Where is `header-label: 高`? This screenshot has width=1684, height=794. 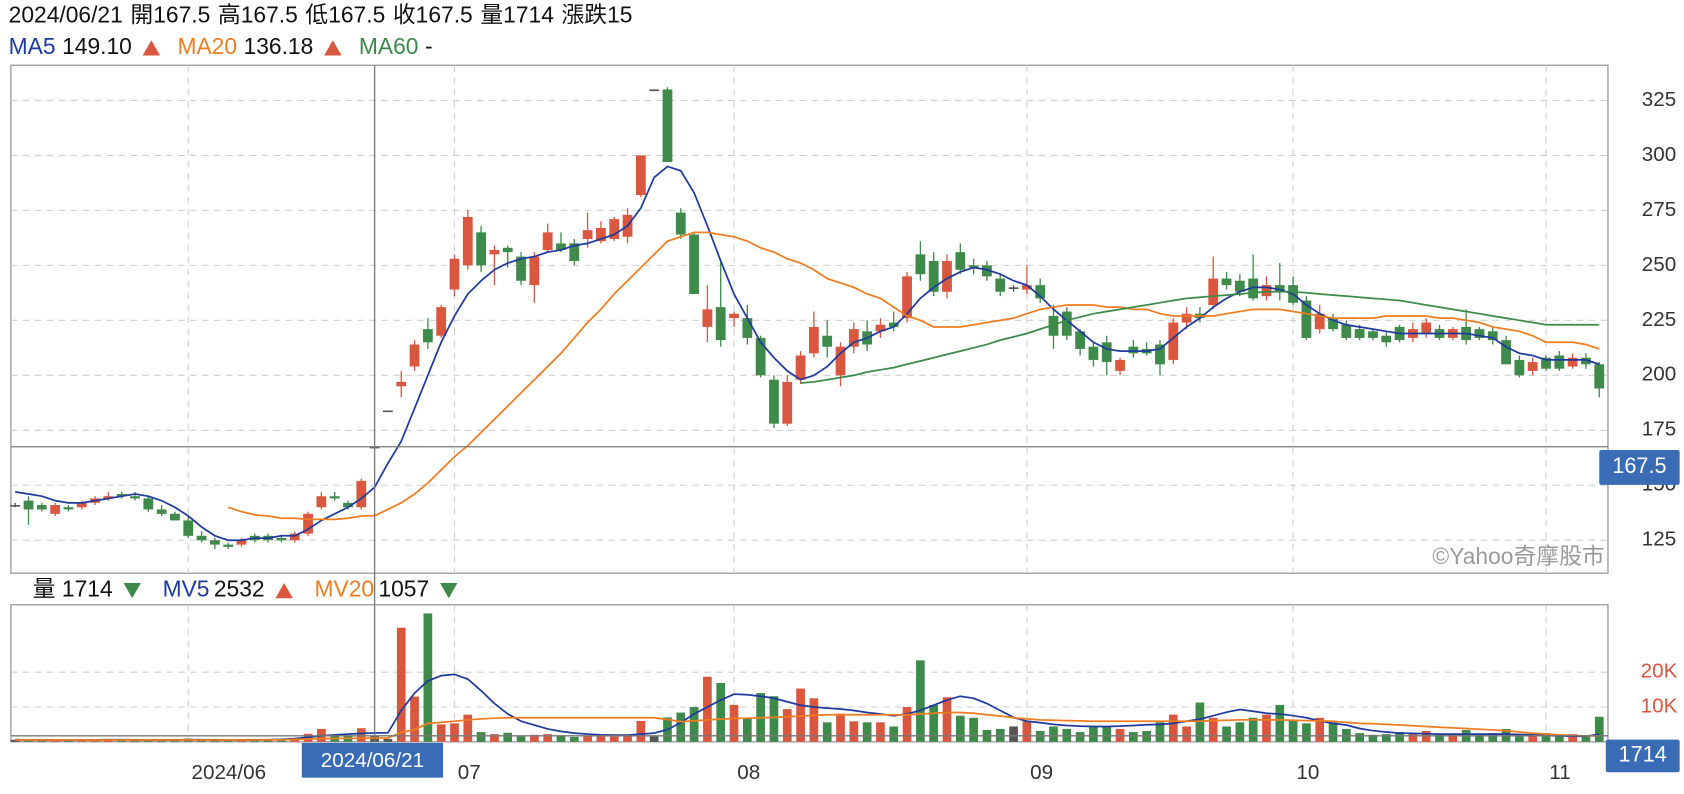
header-label: 高 is located at coordinates (229, 14).